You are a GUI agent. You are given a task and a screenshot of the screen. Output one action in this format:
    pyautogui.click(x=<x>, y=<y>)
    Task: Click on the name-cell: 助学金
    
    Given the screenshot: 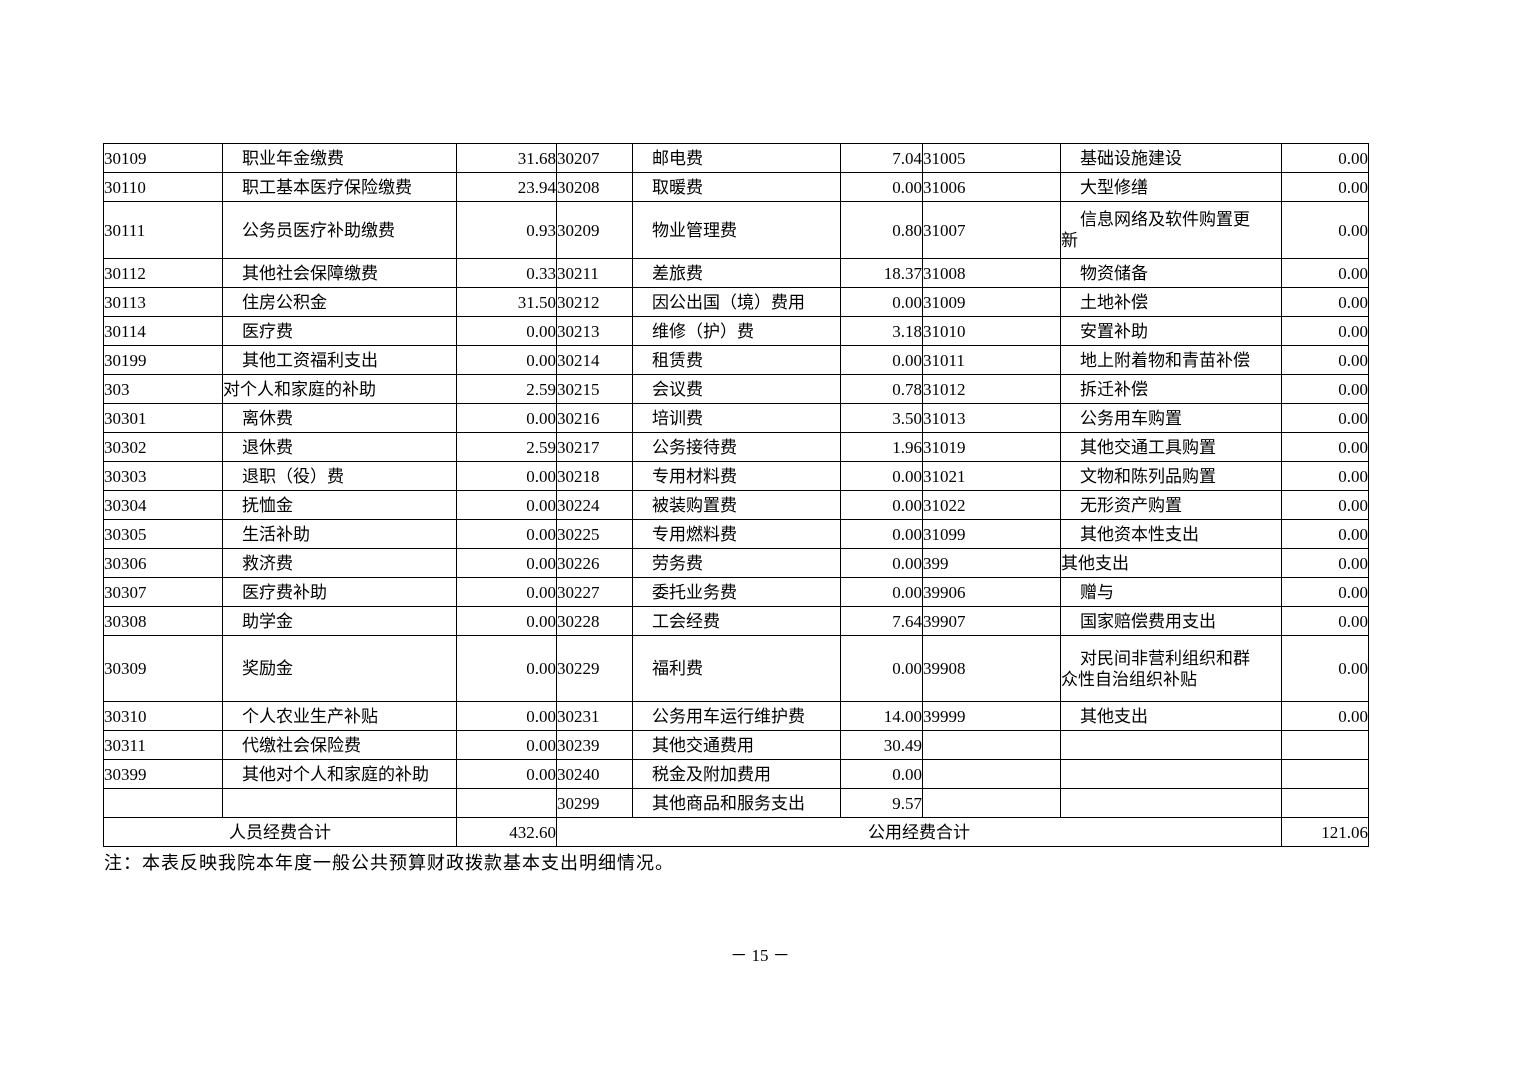 What is the action you would take?
    pyautogui.click(x=339, y=621)
    